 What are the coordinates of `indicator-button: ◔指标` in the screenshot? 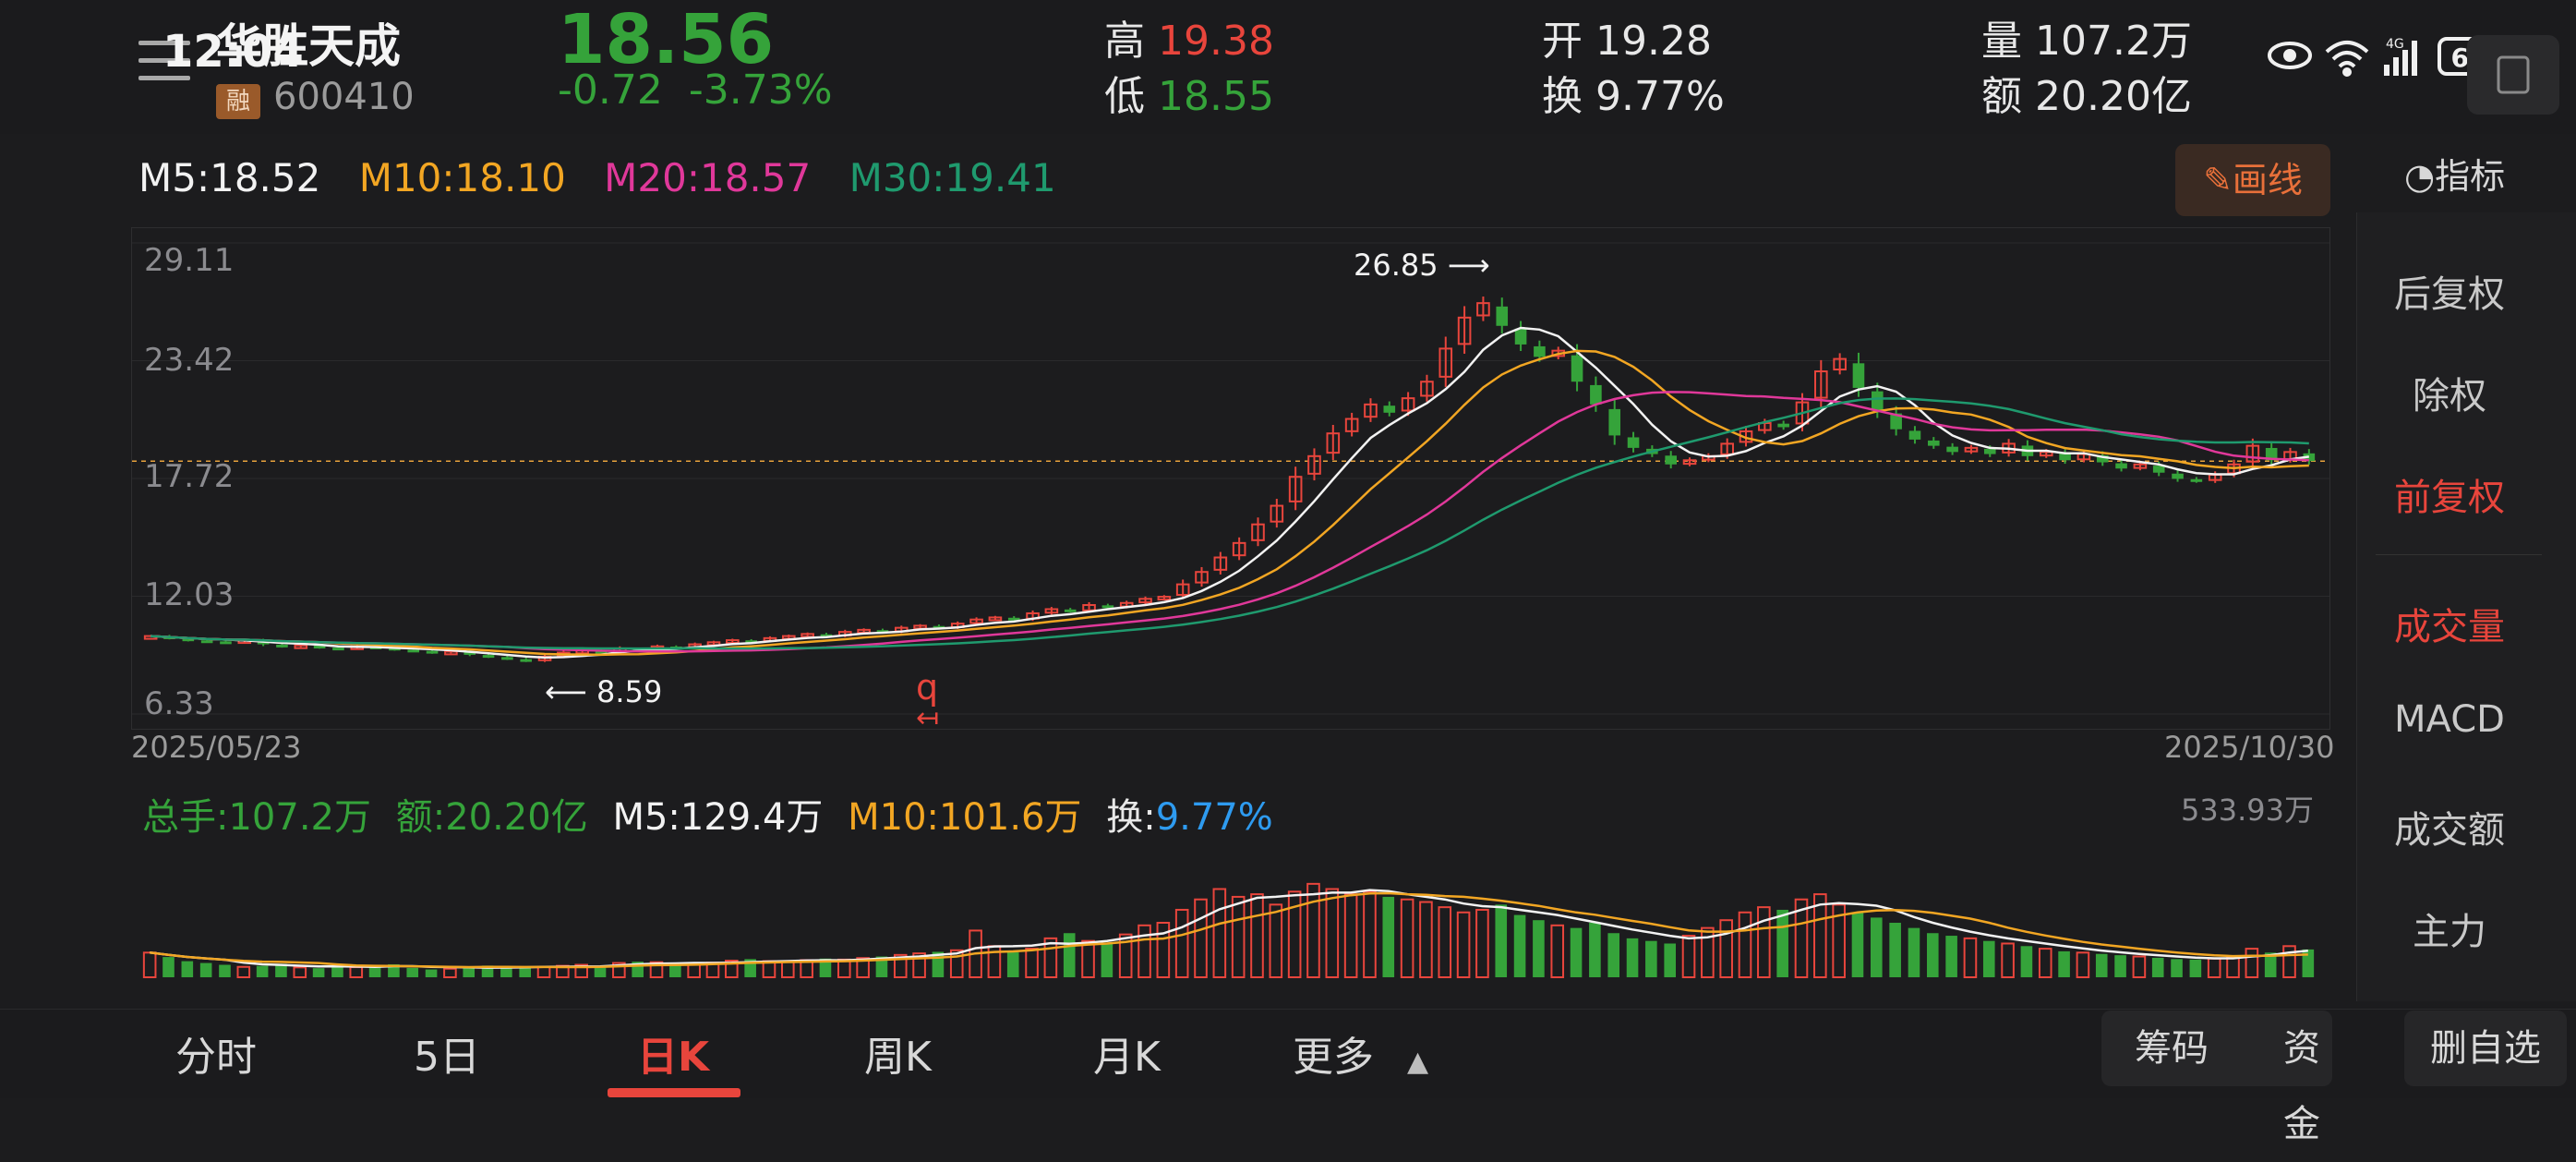 It's located at (2455, 176).